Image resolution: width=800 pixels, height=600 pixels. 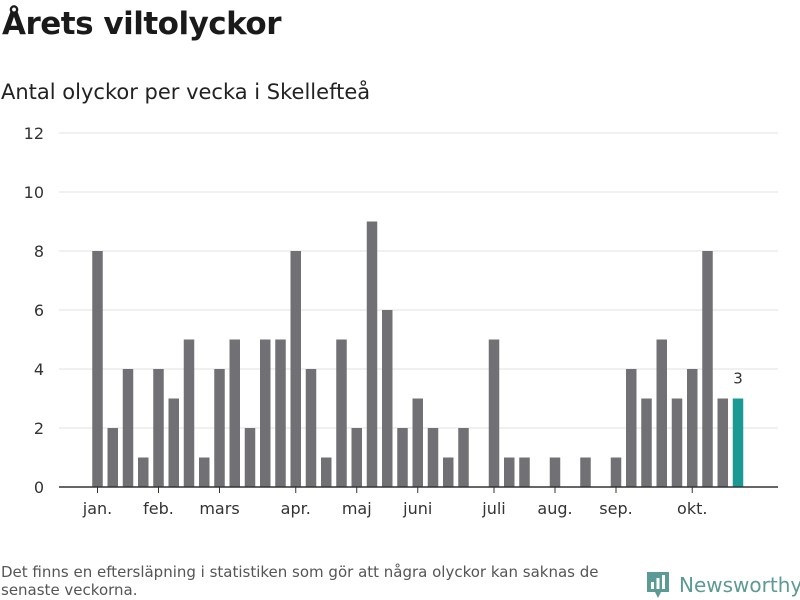 What do you see at coordinates (554, 508) in the screenshot?
I see `x-tick-label: aug.` at bounding box center [554, 508].